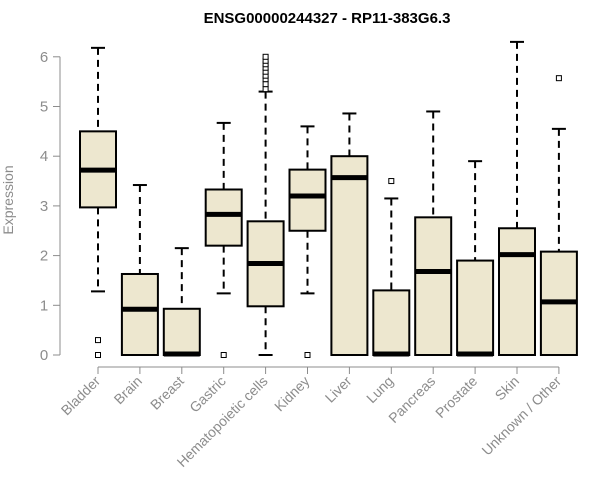  I want to click on x-tick-label: Liver, so click(338, 389).